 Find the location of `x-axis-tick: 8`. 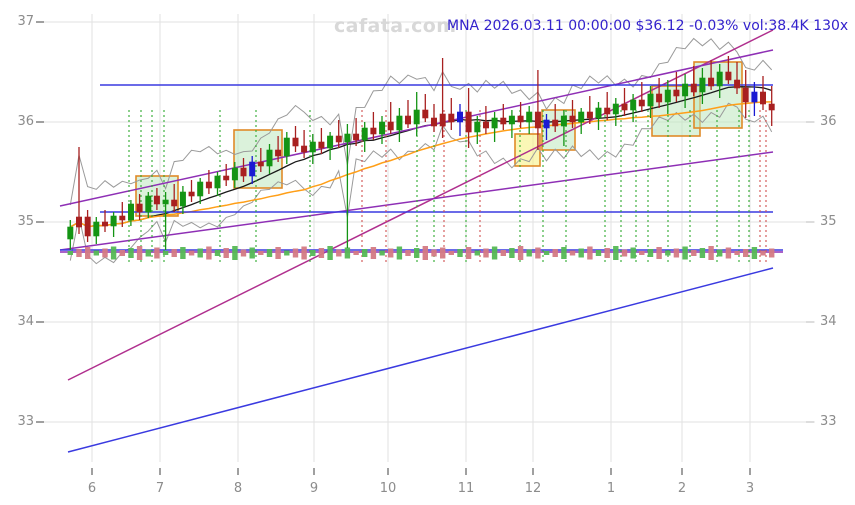

x-axis-tick: 8 is located at coordinates (238, 488).